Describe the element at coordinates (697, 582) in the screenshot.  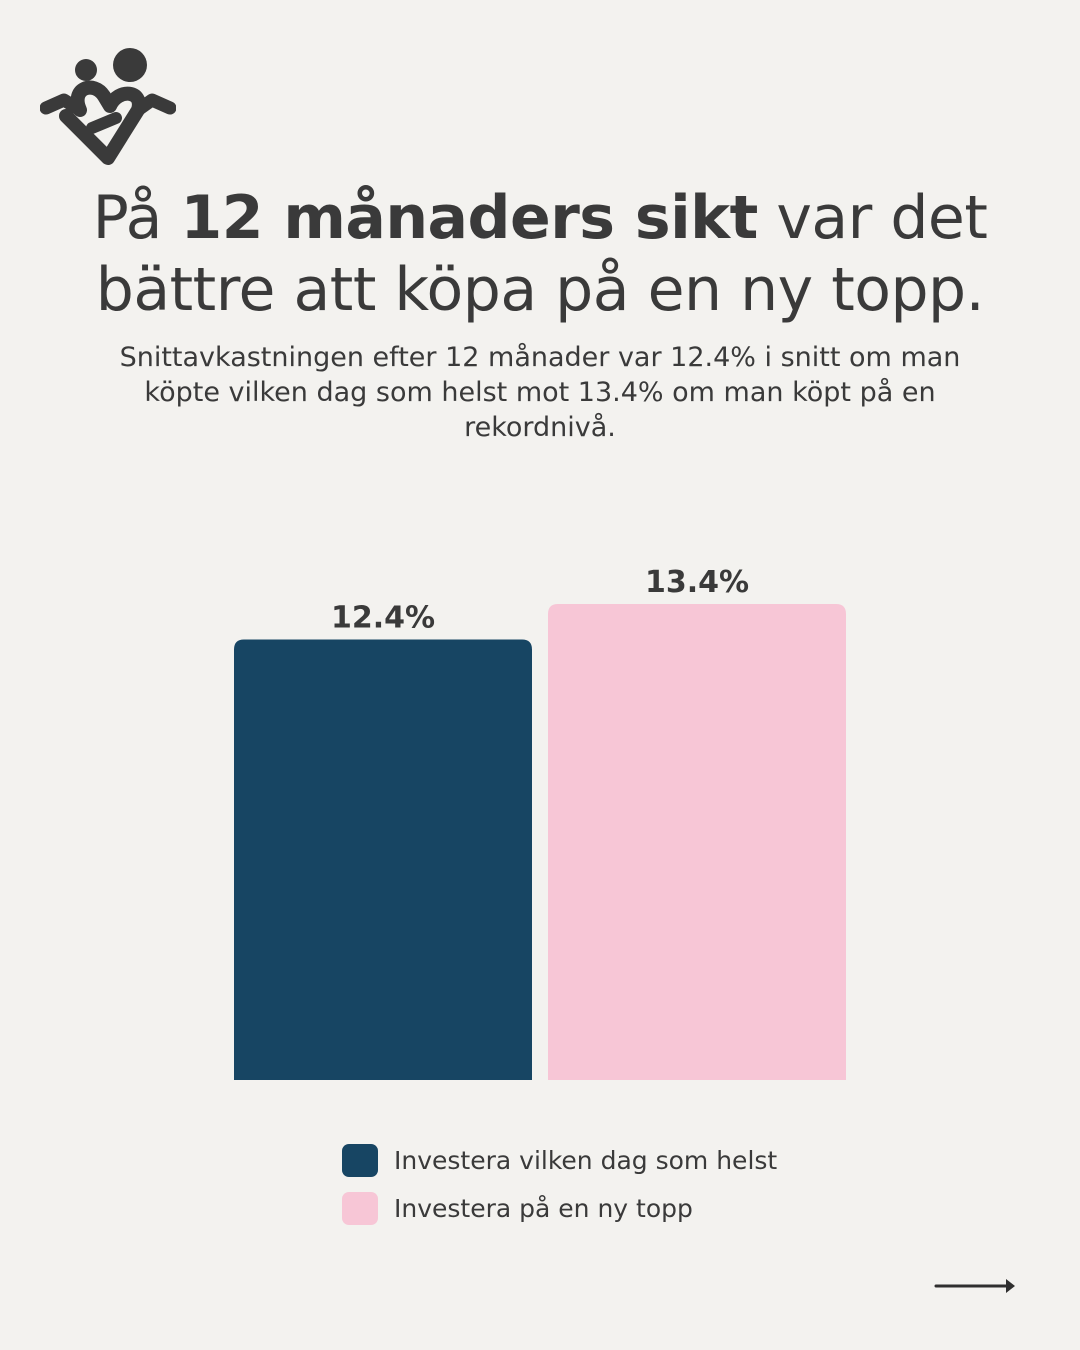
I see `bar-value-label-2: 13.4%` at that location.